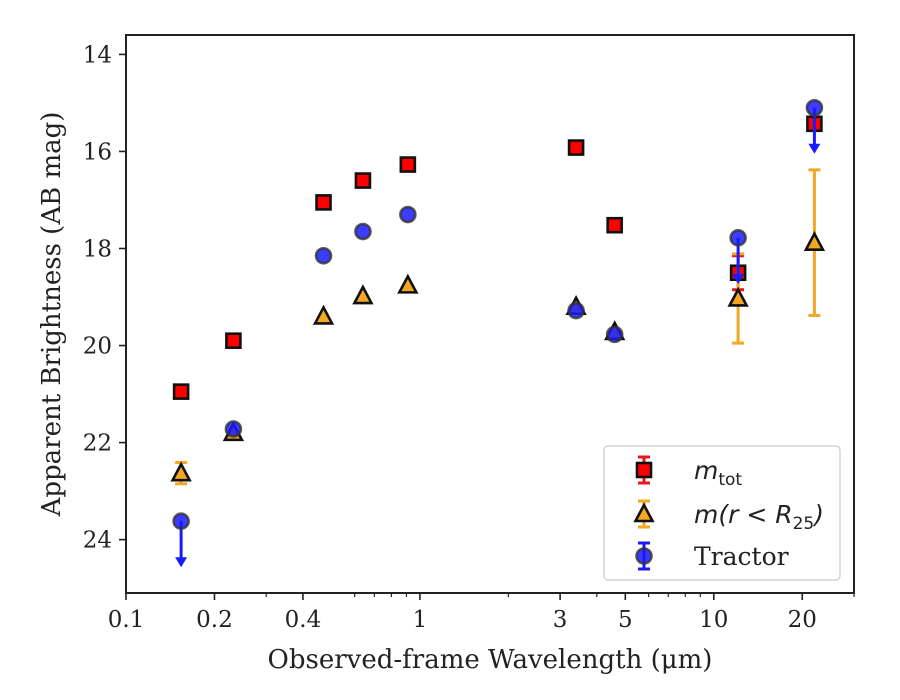 Image resolution: width=900 pixels, height=700 pixels. What do you see at coordinates (802, 620) in the screenshot?
I see `x-tick-label: 20` at bounding box center [802, 620].